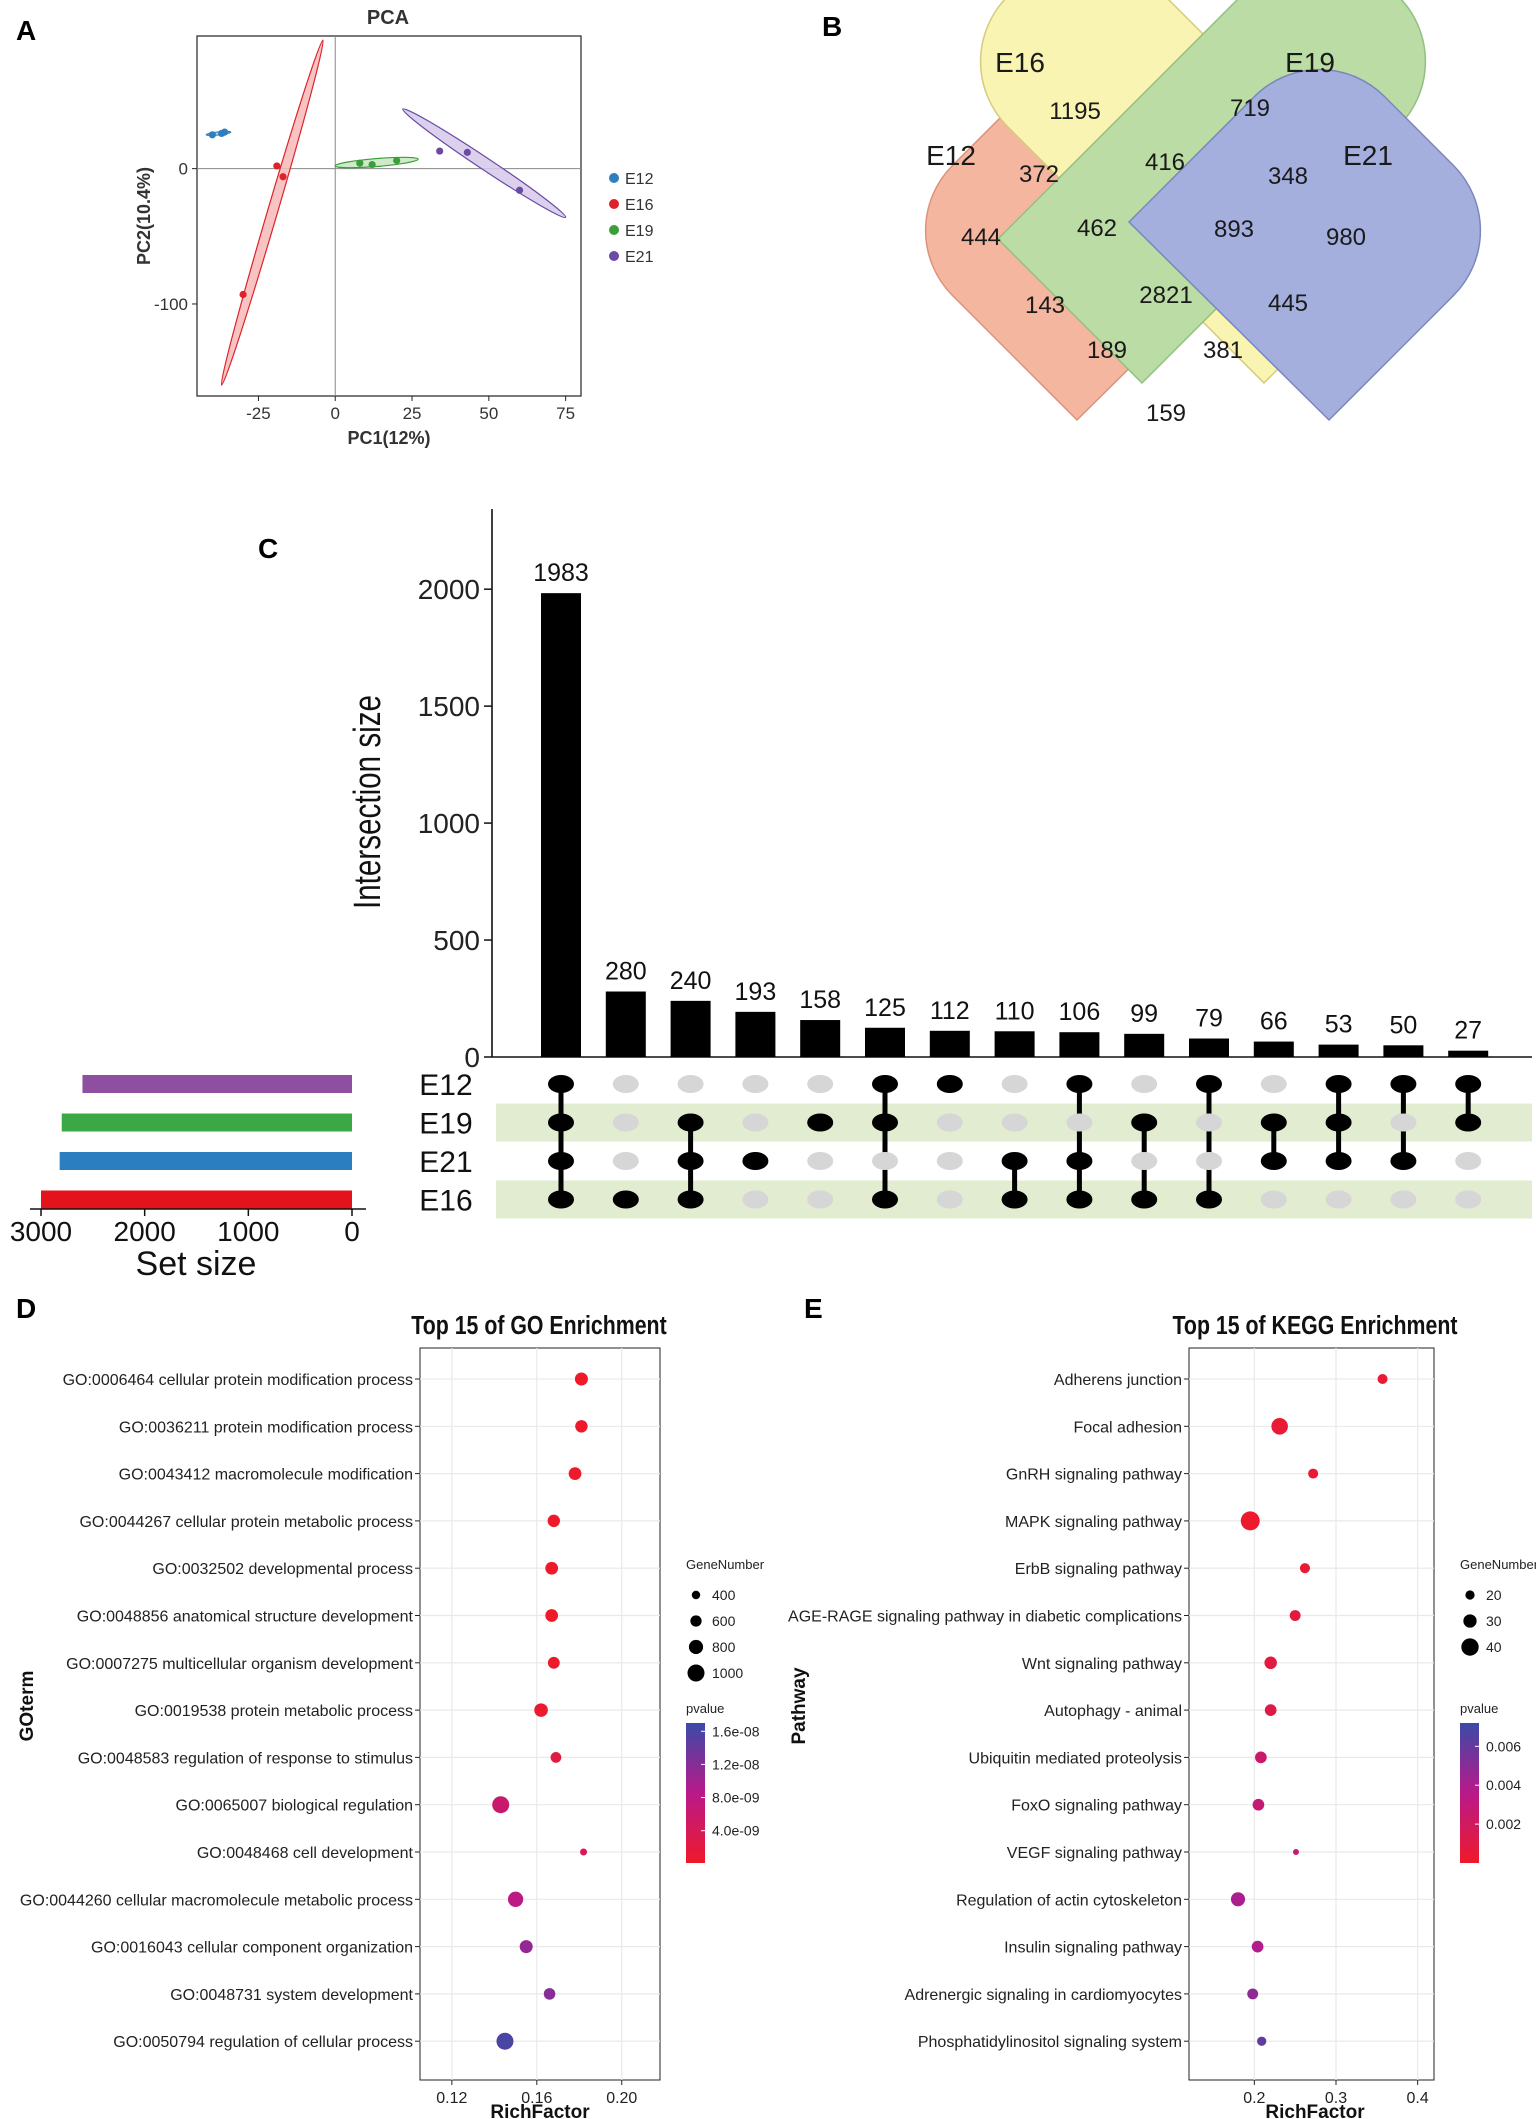 The image size is (1536, 2119). What do you see at coordinates (1261, 1757) in the screenshot?
I see `e-point-ubiquitin-mediated-proteolysis` at bounding box center [1261, 1757].